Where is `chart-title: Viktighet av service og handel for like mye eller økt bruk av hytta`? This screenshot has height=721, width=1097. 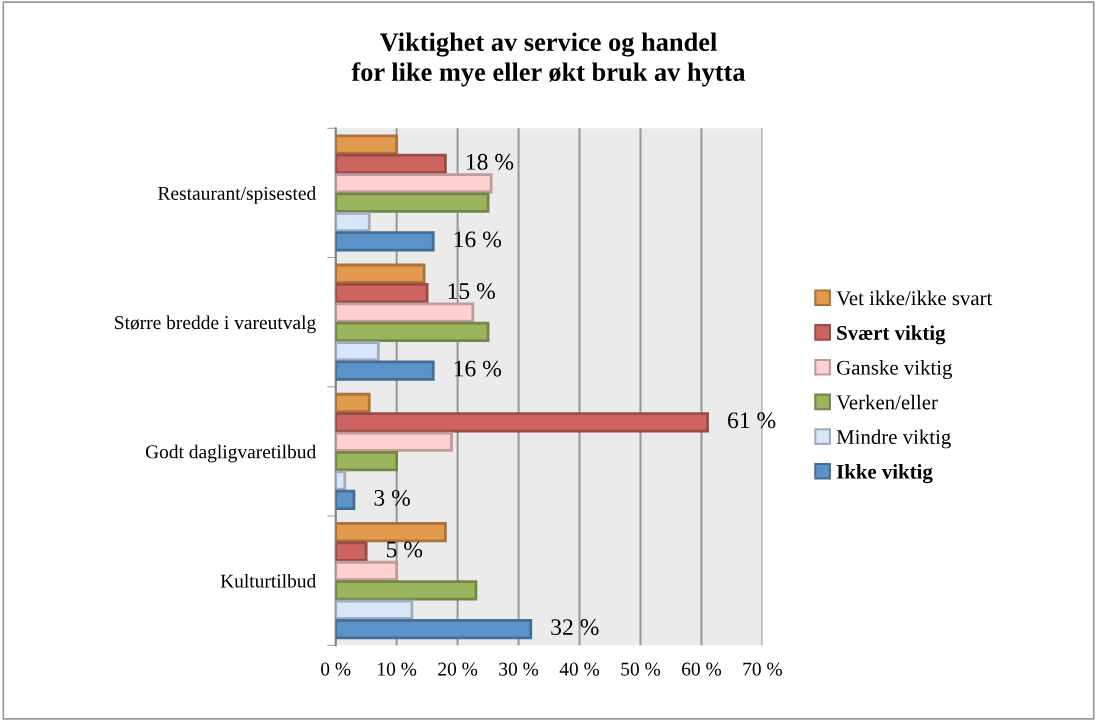 chart-title: Viktighet av service og handel for like mye eller økt bruk av hytta is located at coordinates (548, 59).